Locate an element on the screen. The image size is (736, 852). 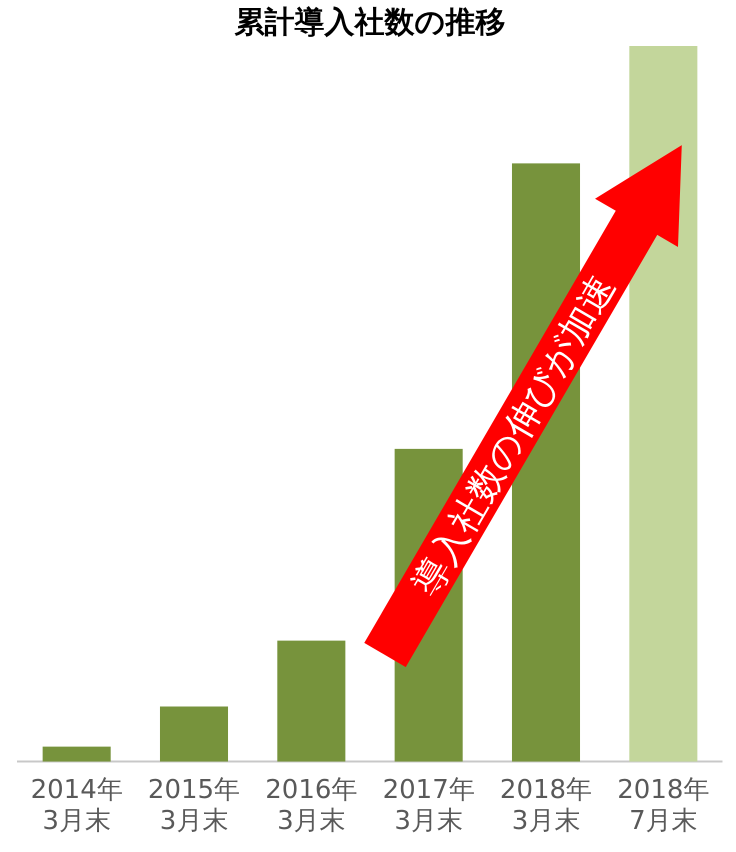
x-tick-label: 2018年 7月末 is located at coordinates (663, 805).